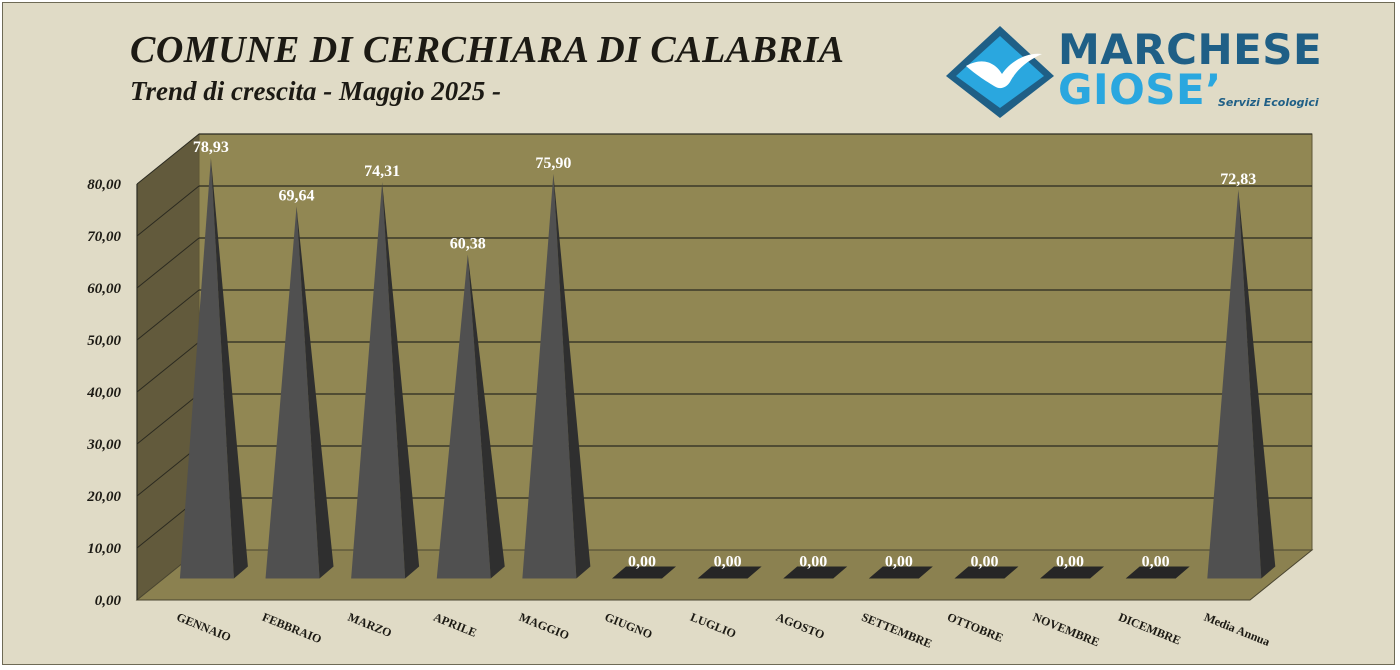 Image resolution: width=1400 pixels, height=670 pixels. What do you see at coordinates (104, 341) in the screenshot?
I see `y-tick-label: 50,00` at bounding box center [104, 341].